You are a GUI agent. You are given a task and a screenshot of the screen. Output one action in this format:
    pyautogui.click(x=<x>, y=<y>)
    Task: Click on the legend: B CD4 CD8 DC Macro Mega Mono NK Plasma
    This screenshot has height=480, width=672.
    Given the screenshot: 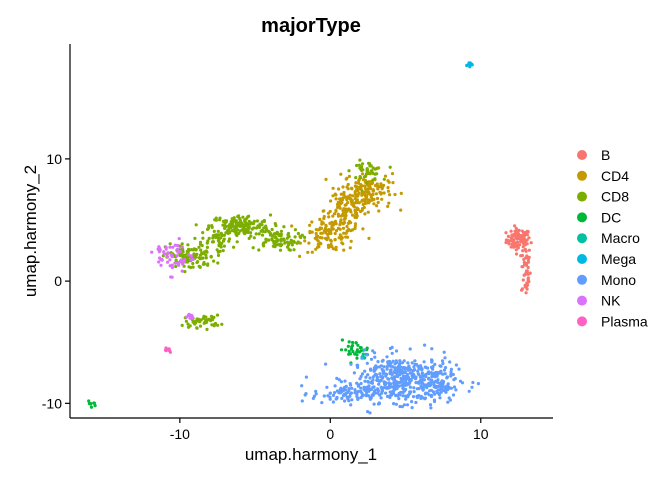 What is the action you would take?
    pyautogui.click(x=612, y=238)
    